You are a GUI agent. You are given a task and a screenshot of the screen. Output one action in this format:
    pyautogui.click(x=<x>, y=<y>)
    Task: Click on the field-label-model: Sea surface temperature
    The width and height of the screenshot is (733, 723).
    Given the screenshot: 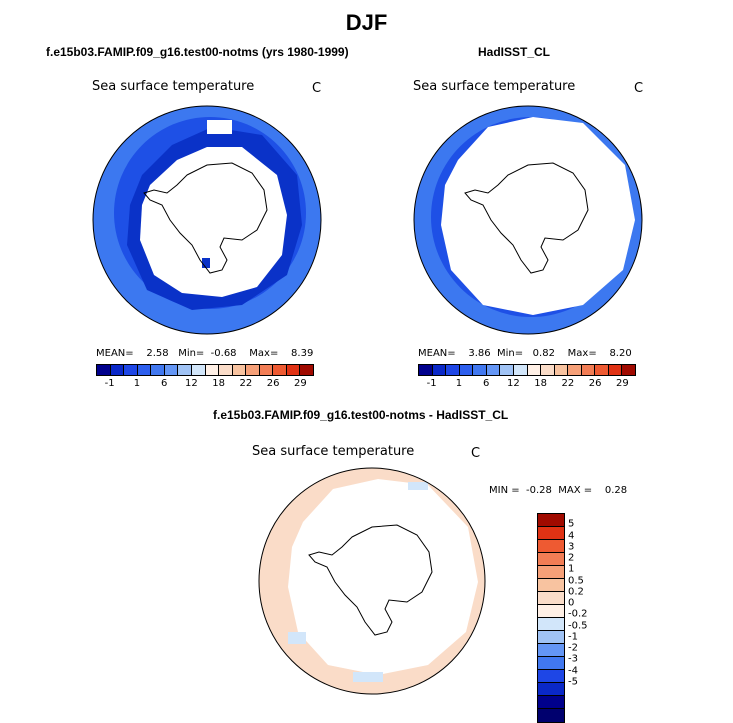 What is the action you would take?
    pyautogui.click(x=173, y=86)
    